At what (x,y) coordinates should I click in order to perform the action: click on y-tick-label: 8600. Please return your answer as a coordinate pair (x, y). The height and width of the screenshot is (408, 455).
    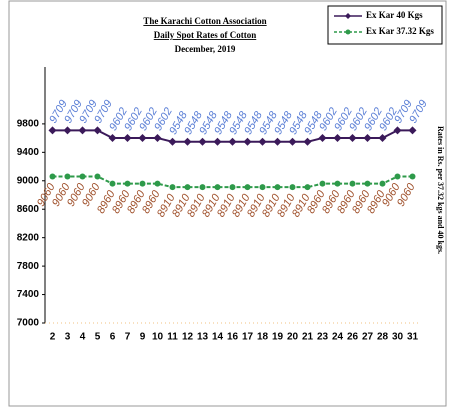
    Looking at the image, I should click on (28, 209).